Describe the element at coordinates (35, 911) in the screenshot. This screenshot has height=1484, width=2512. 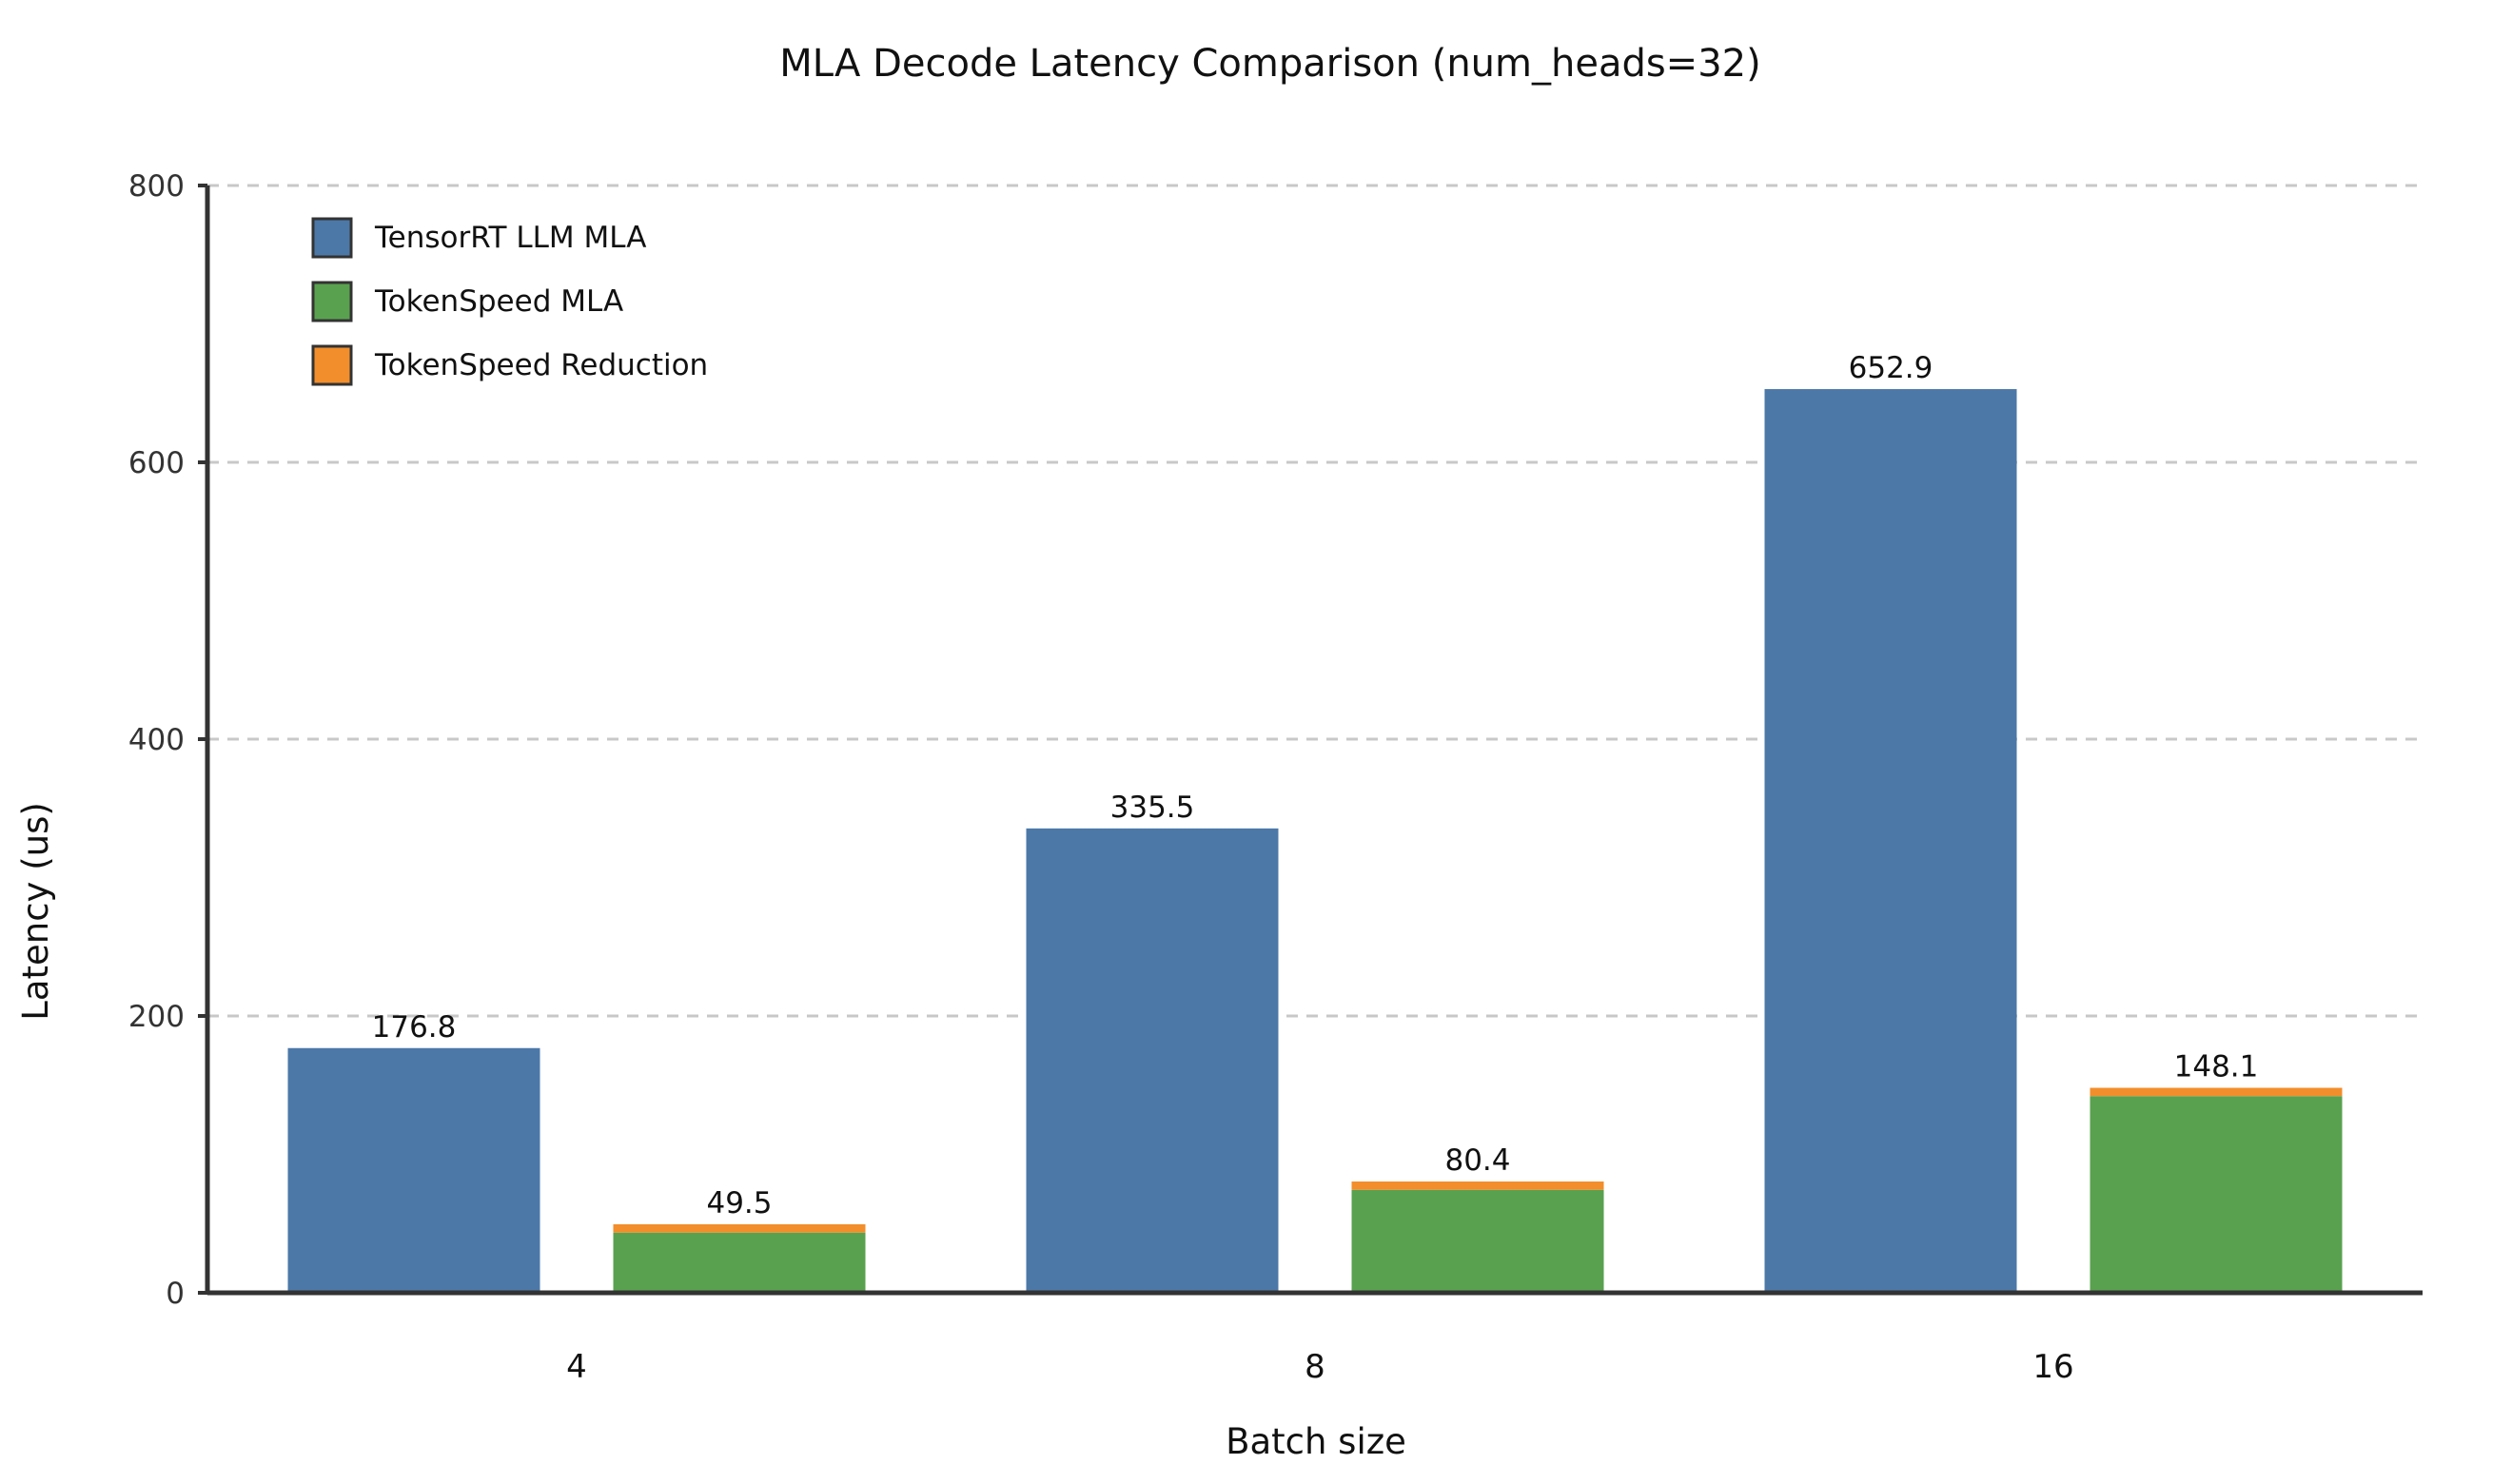
I see `y-axis-title: Latency (us)` at that location.